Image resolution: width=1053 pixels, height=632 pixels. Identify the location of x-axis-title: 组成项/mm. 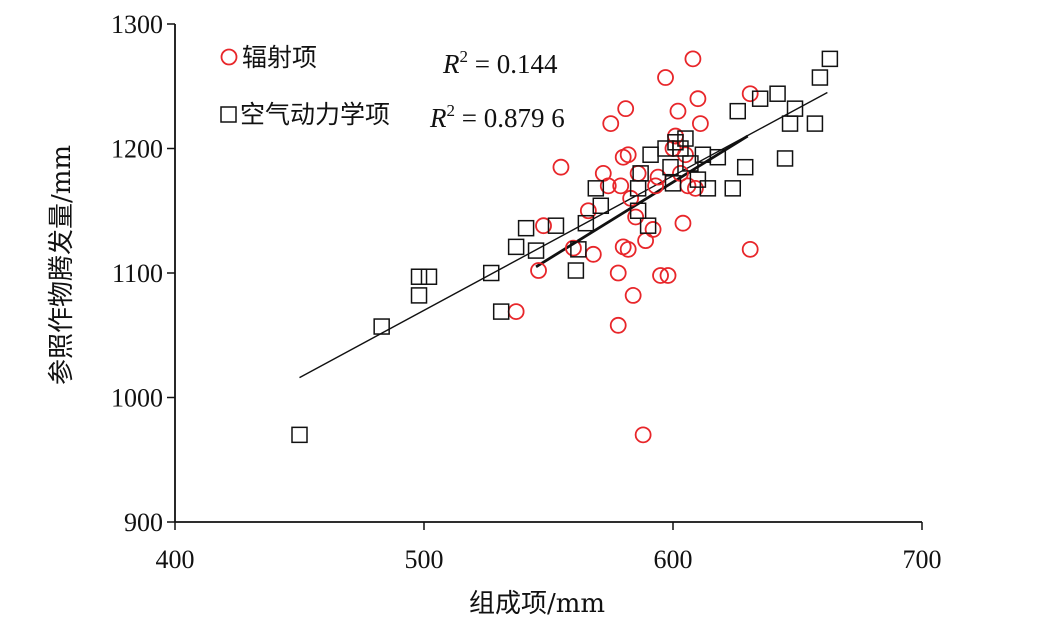
(537, 604).